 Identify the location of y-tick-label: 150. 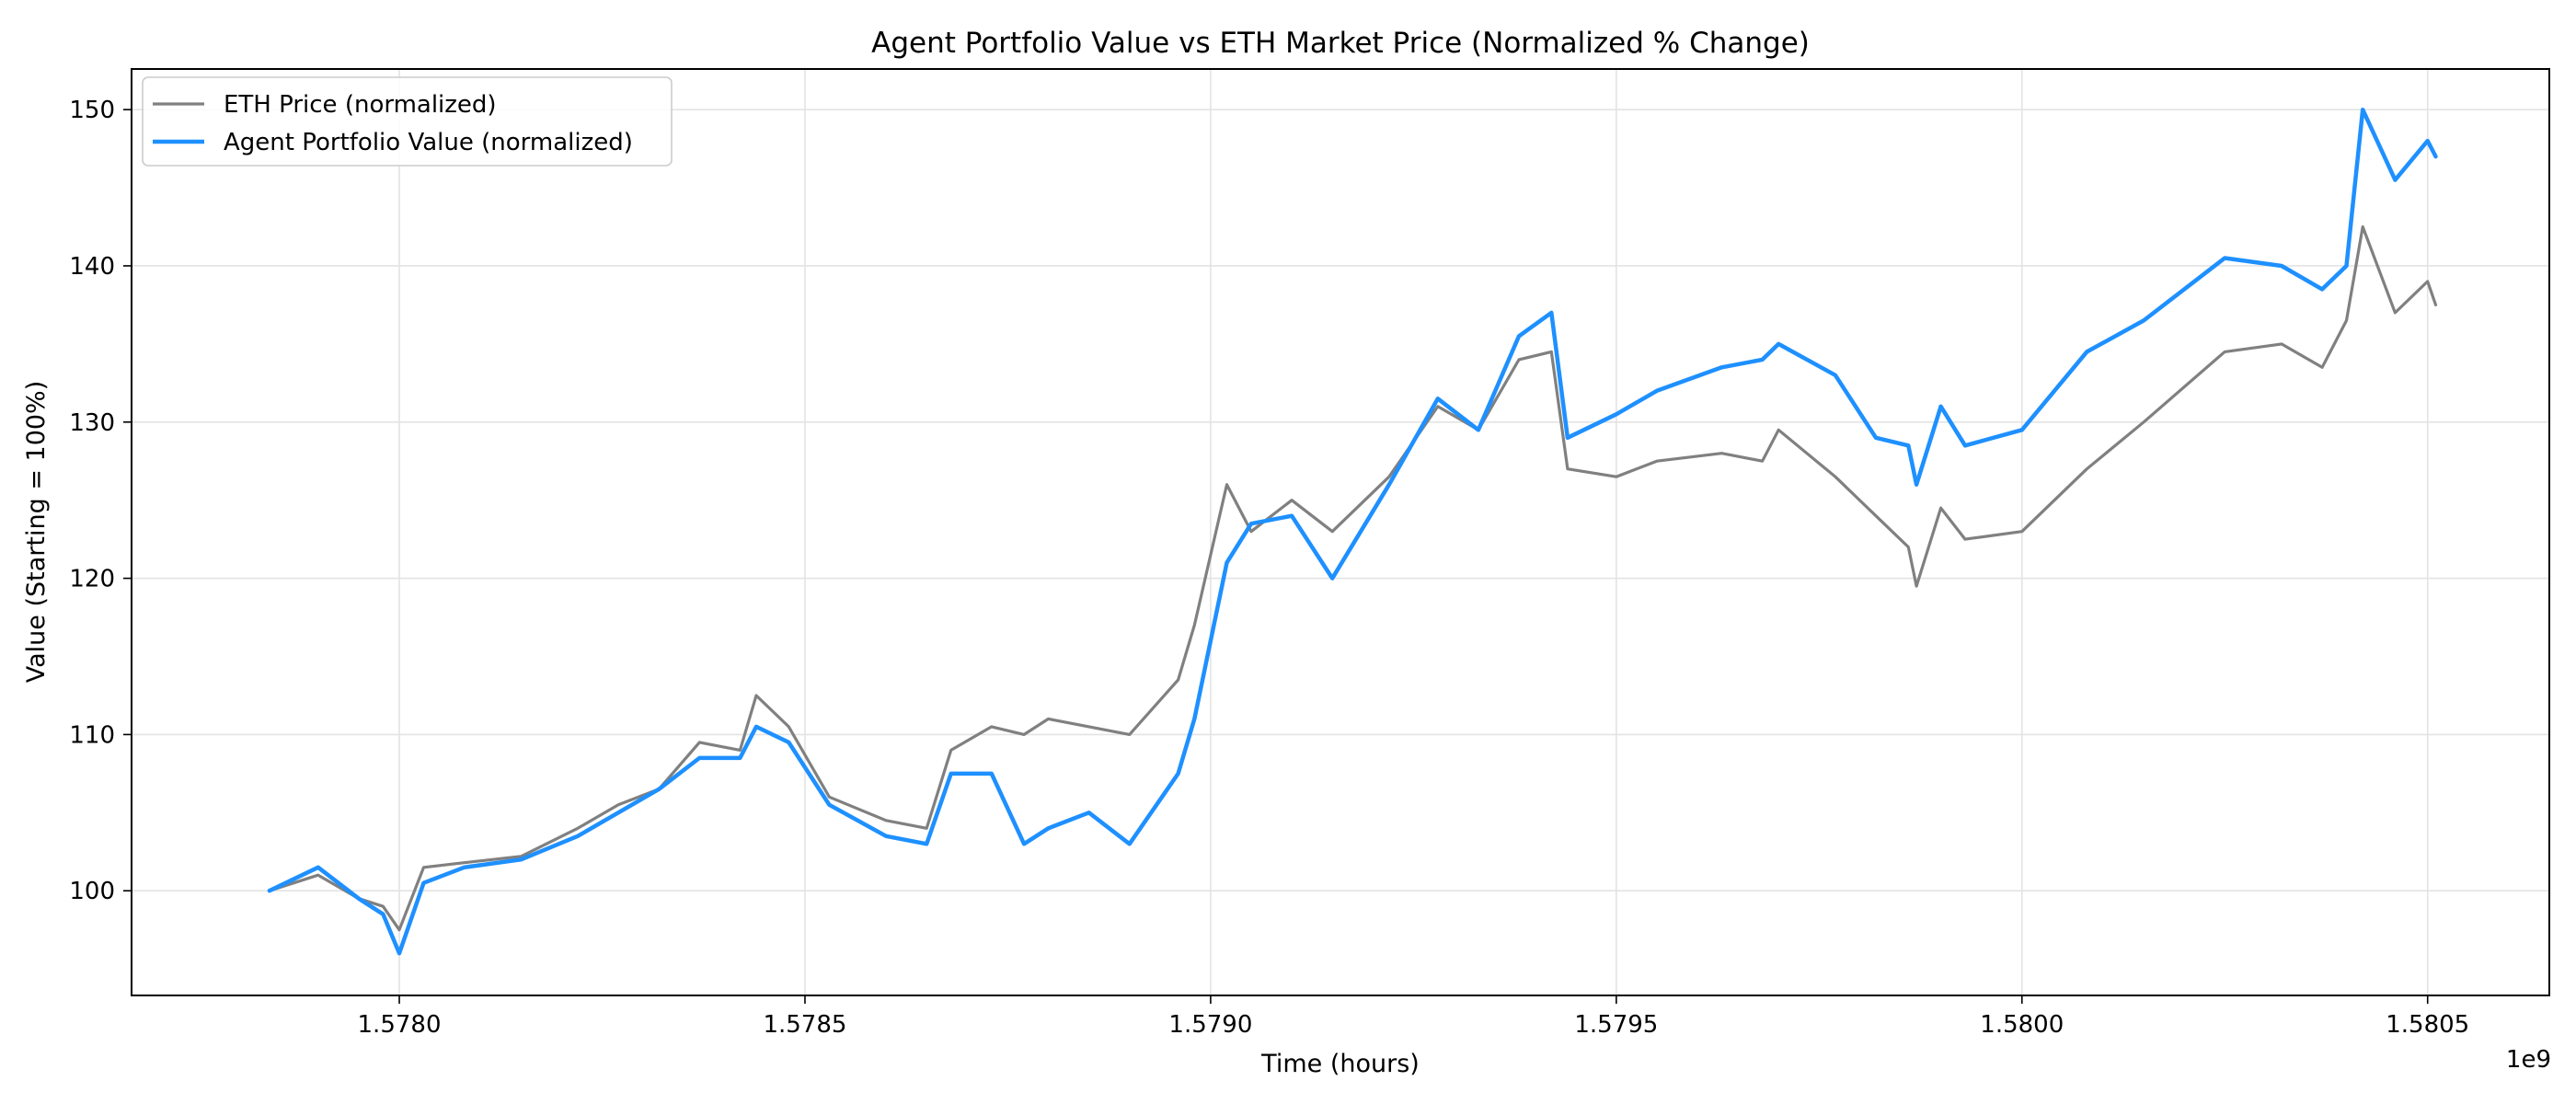
(92, 110).